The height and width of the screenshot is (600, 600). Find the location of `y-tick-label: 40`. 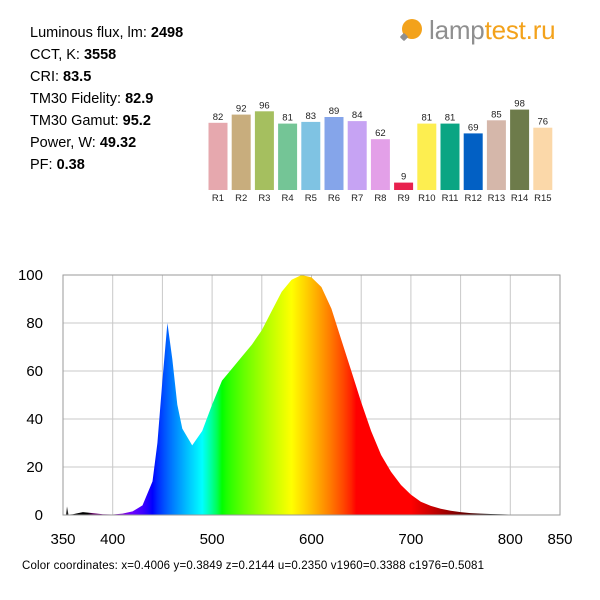

y-tick-label: 40 is located at coordinates (34, 419).